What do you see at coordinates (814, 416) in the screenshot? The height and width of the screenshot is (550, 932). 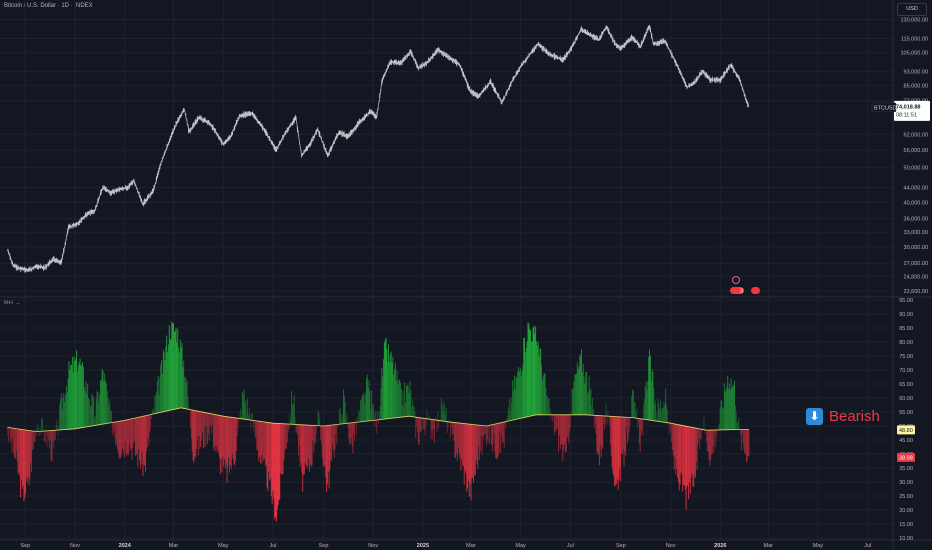 I see `down-arrow-icon: ⬇` at bounding box center [814, 416].